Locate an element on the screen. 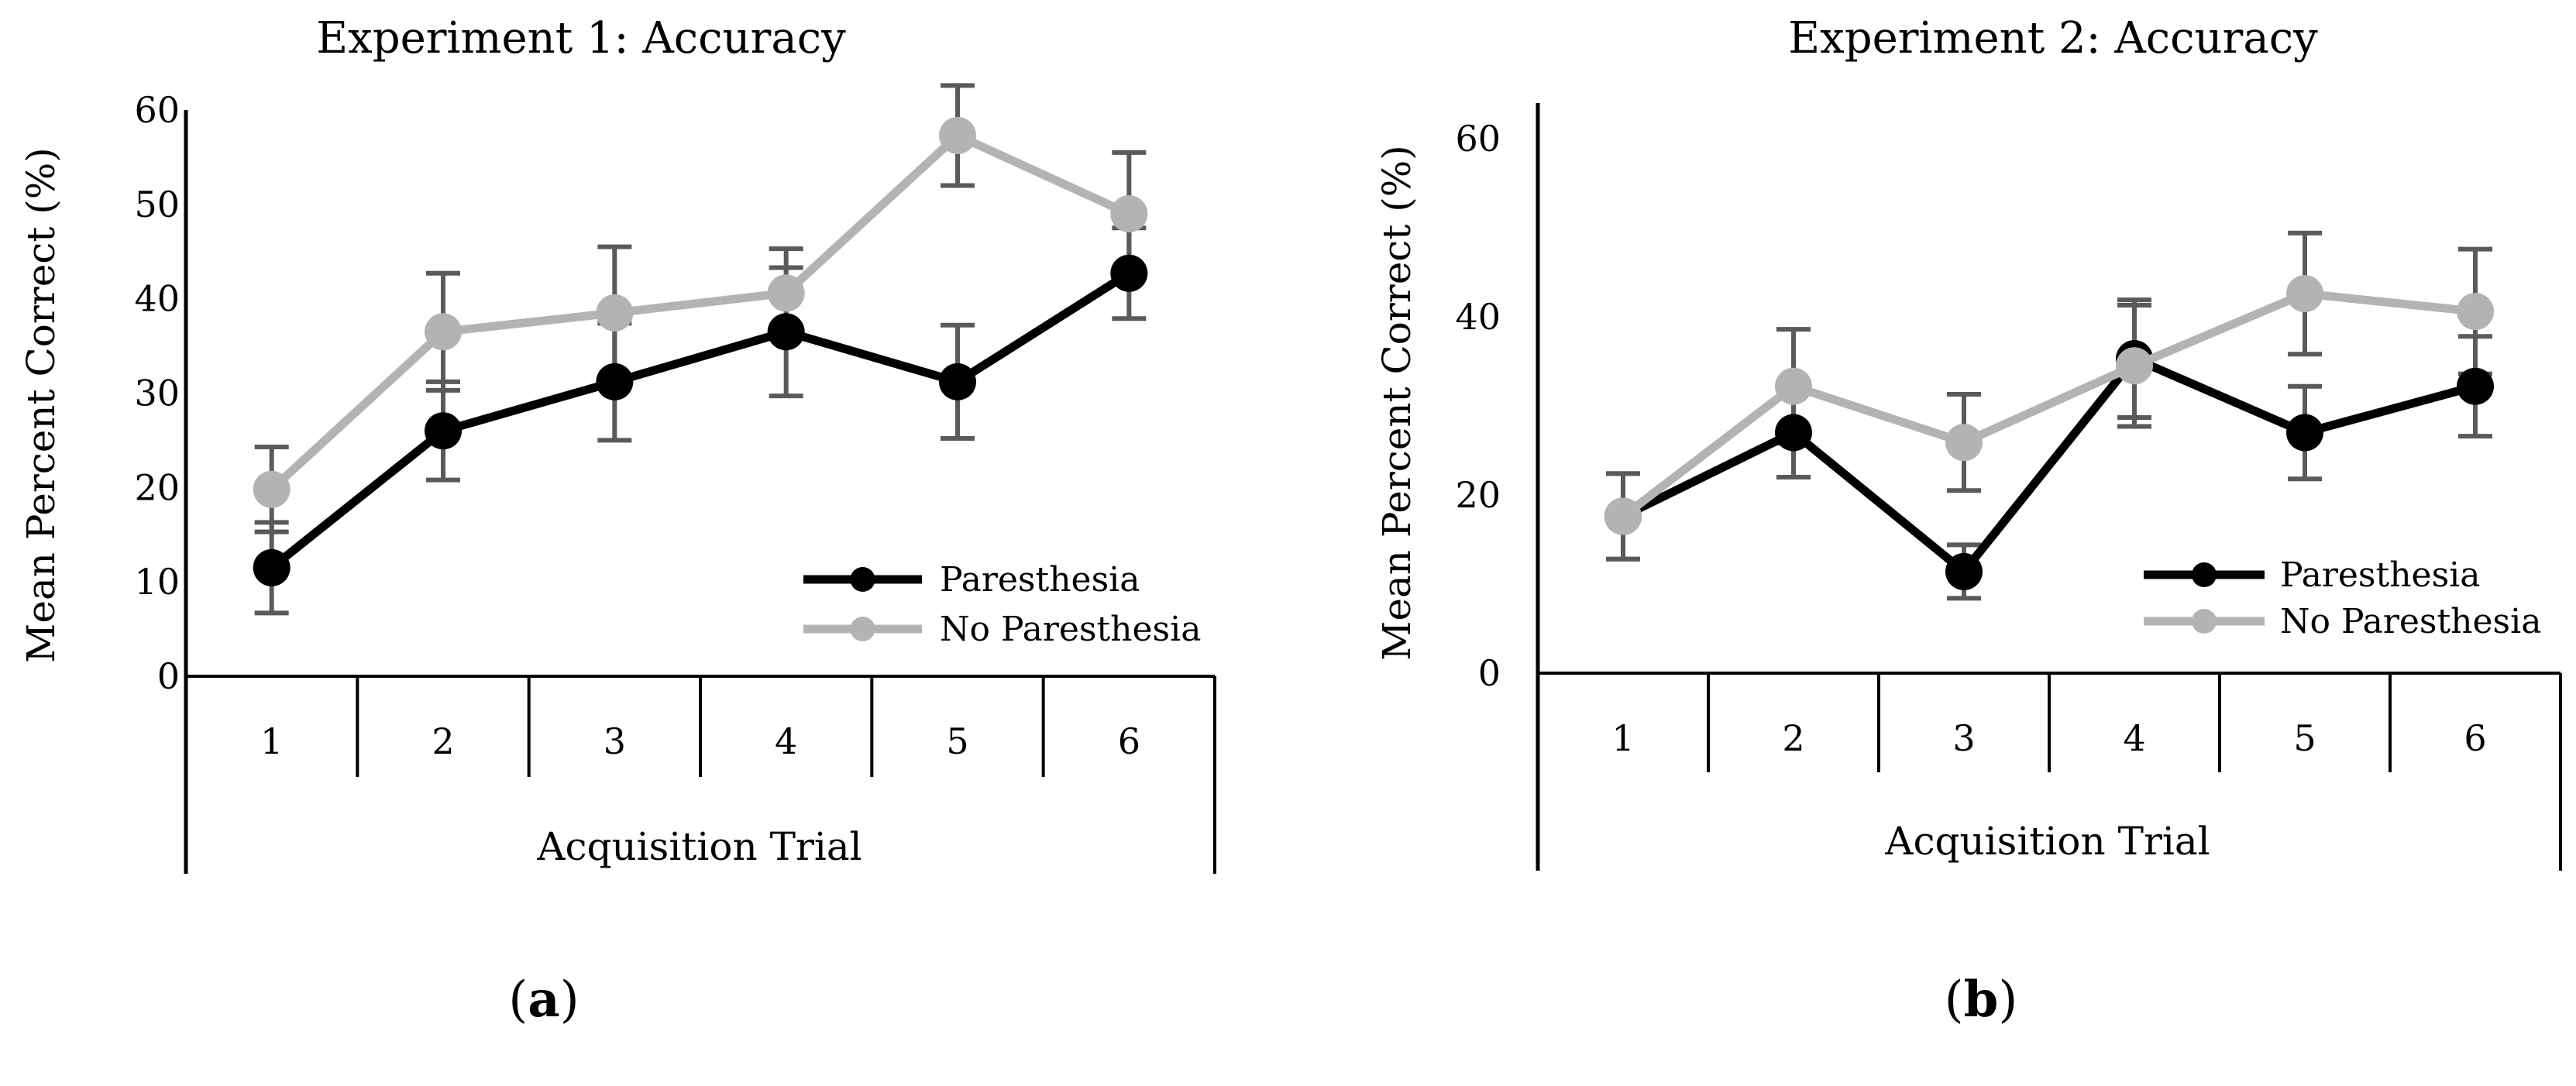 Image resolution: width=2576 pixels, height=1086 pixels. y-tick-labels: 0 10 20 30 40 50 60 is located at coordinates (157, 393).